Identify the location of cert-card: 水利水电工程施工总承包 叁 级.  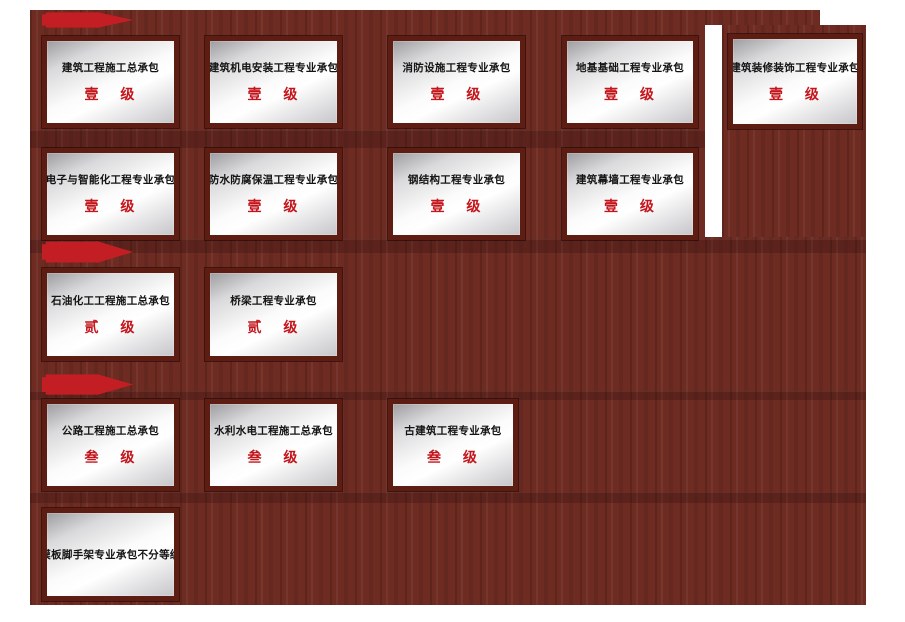
(273, 445).